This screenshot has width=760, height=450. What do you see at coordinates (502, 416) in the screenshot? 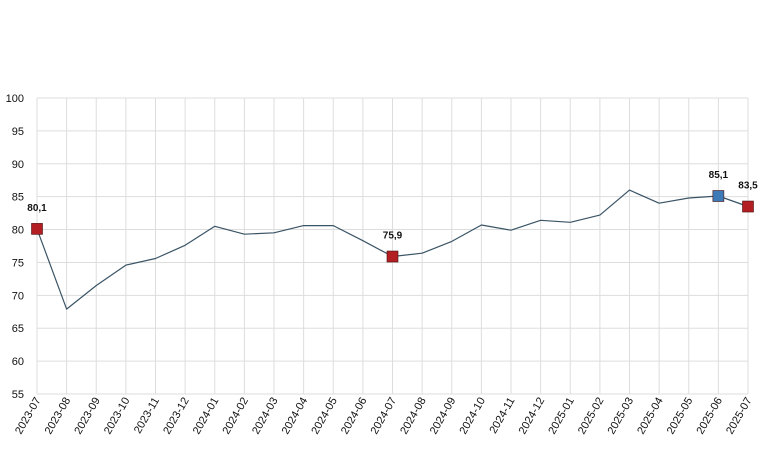
I see `x-tick-label: 2024-11` at bounding box center [502, 416].